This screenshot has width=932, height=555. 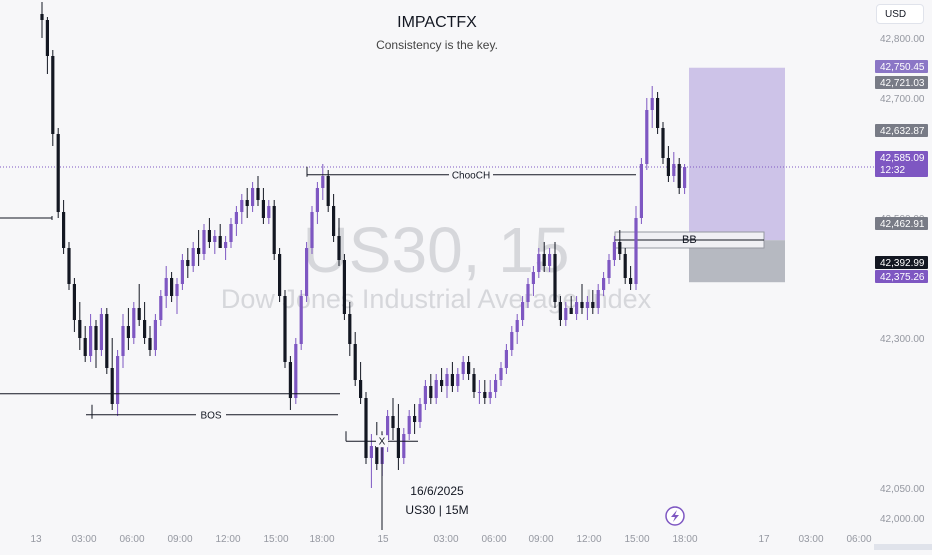 What do you see at coordinates (903, 547) in the screenshot?
I see `axis-corner` at bounding box center [903, 547].